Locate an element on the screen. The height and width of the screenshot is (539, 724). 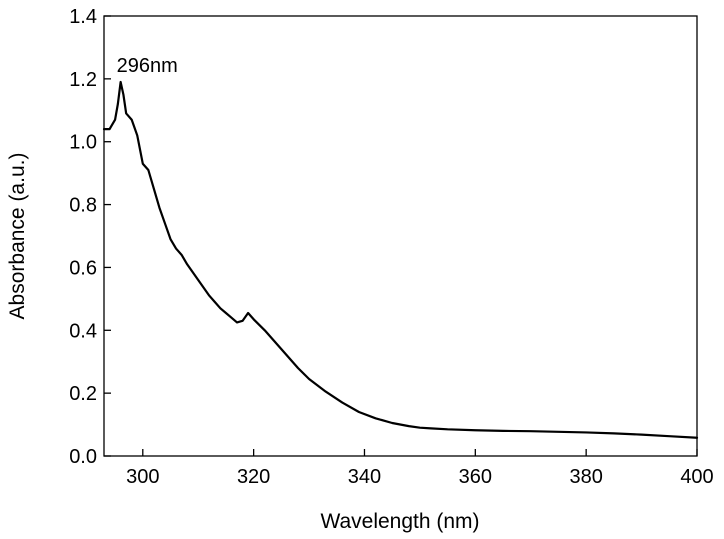
peak-annotation-label: 296nm is located at coordinates (147, 66).